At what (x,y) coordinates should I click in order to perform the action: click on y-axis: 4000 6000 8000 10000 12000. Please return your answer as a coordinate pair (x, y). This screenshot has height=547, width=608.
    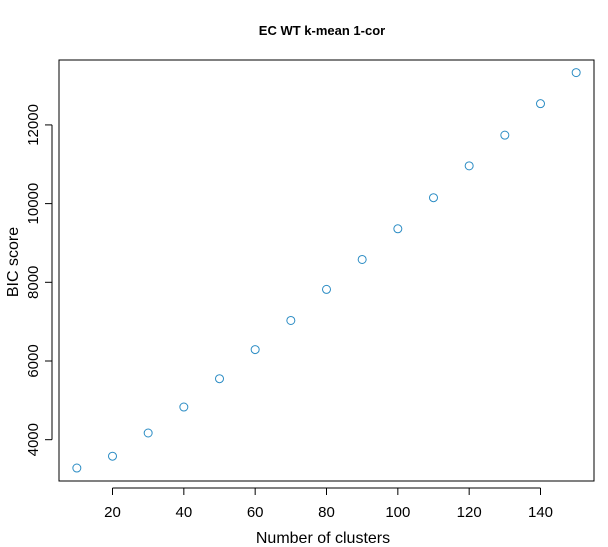
    Looking at the image, I should click on (39, 280).